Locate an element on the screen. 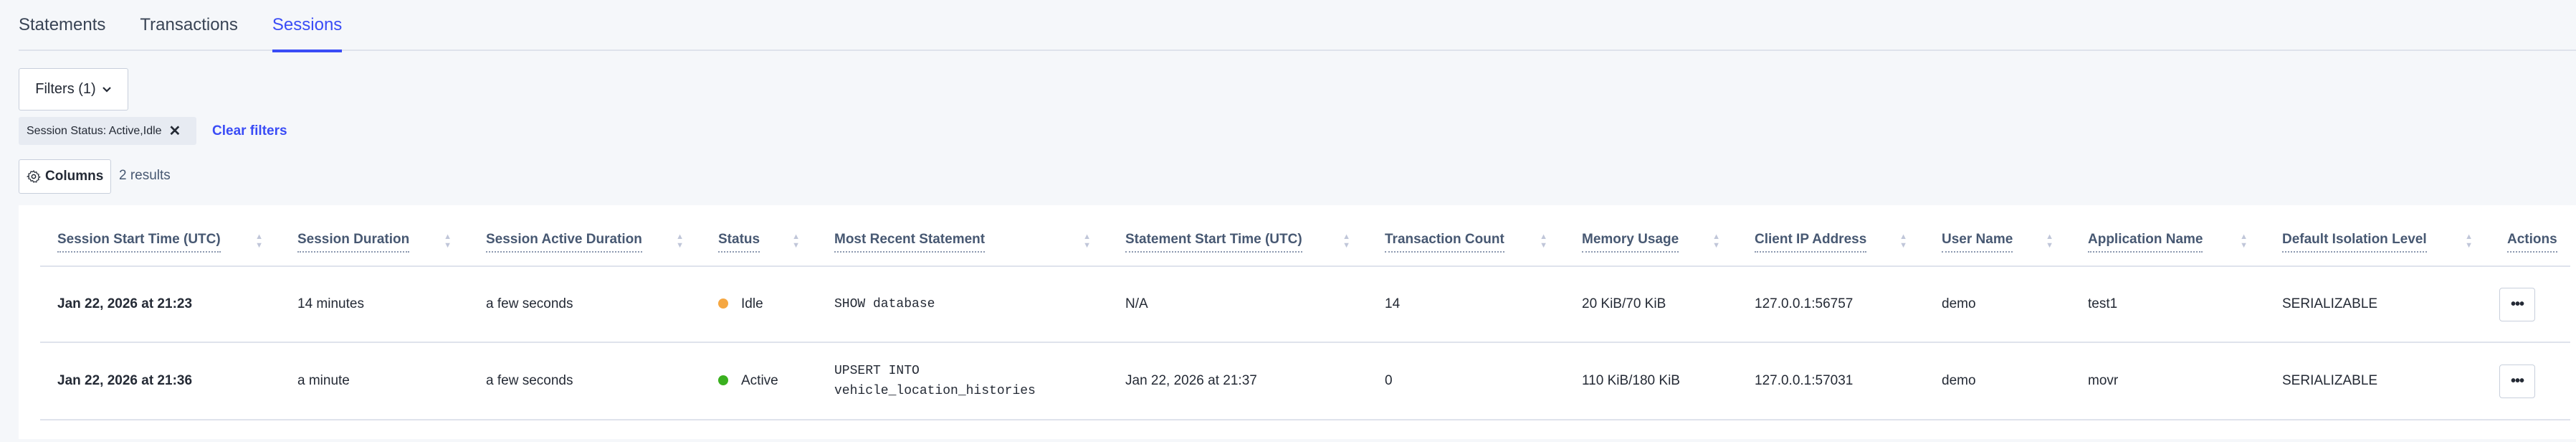 This screenshot has width=2576, height=442. column-header-label: Memory Usage is located at coordinates (1630, 242).